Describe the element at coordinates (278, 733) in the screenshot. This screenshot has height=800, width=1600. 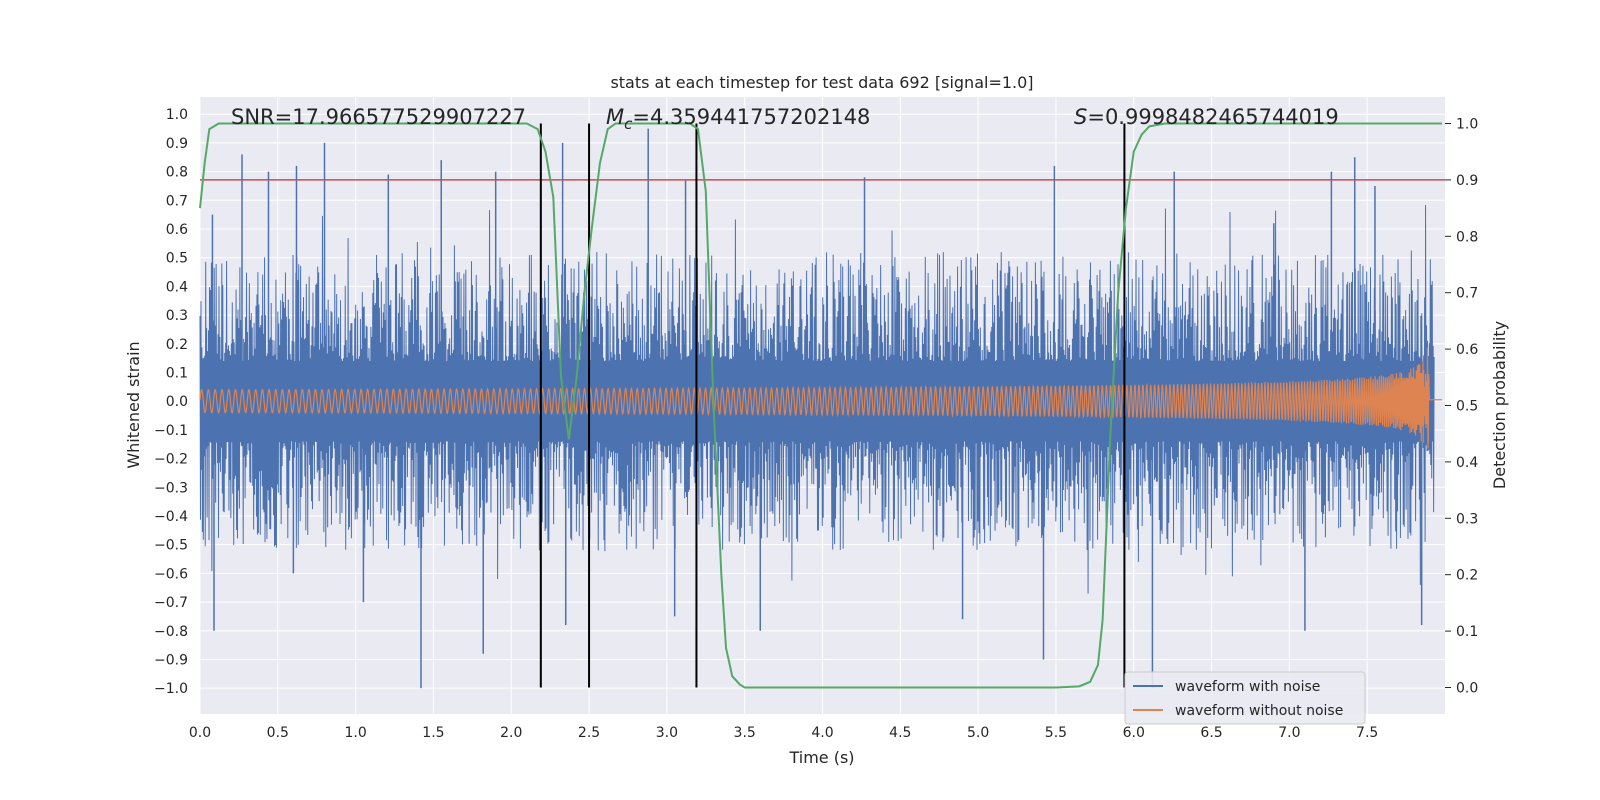
I see `x-tick-label-1: 0.5` at that location.